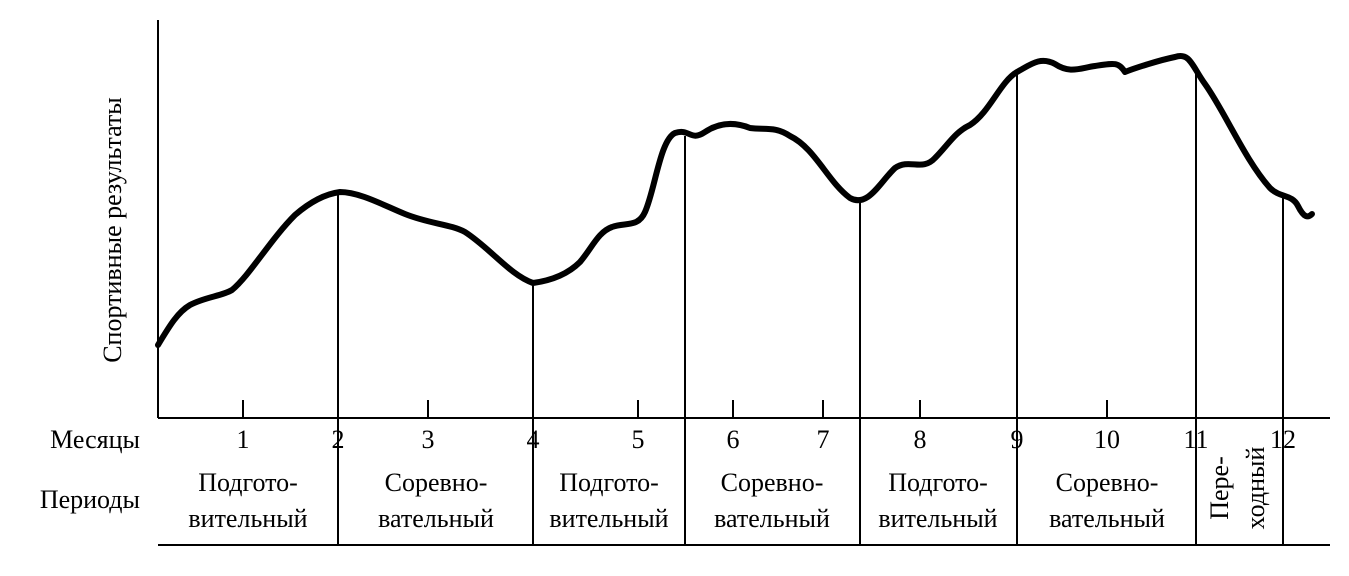 The height and width of the screenshot is (576, 1349). What do you see at coordinates (428, 439) in the screenshot?
I see `month-label: 3` at bounding box center [428, 439].